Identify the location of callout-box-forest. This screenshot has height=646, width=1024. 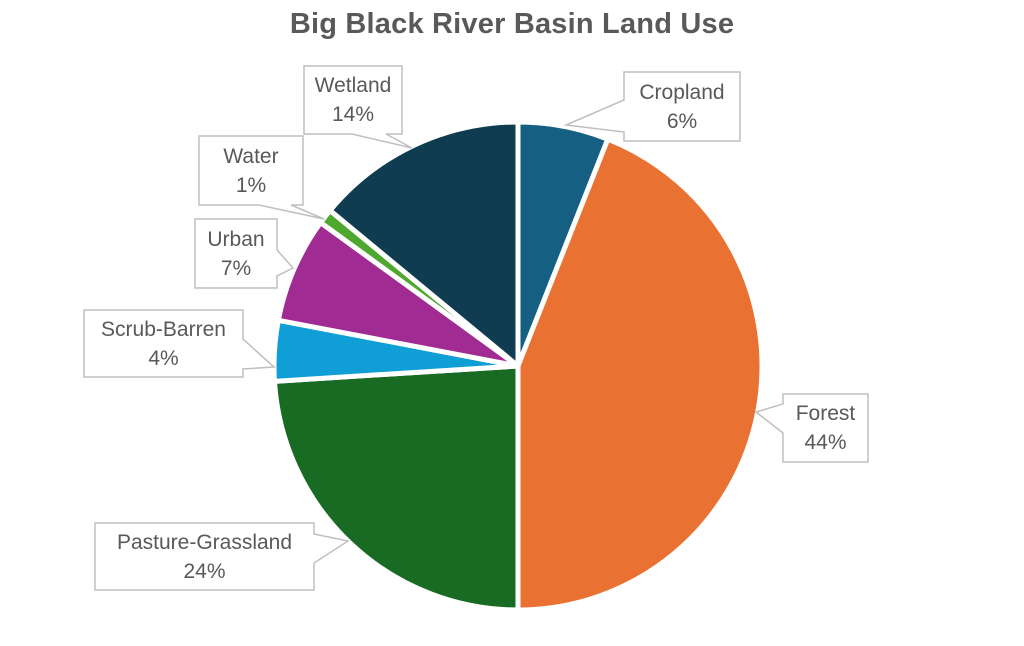
(811, 428).